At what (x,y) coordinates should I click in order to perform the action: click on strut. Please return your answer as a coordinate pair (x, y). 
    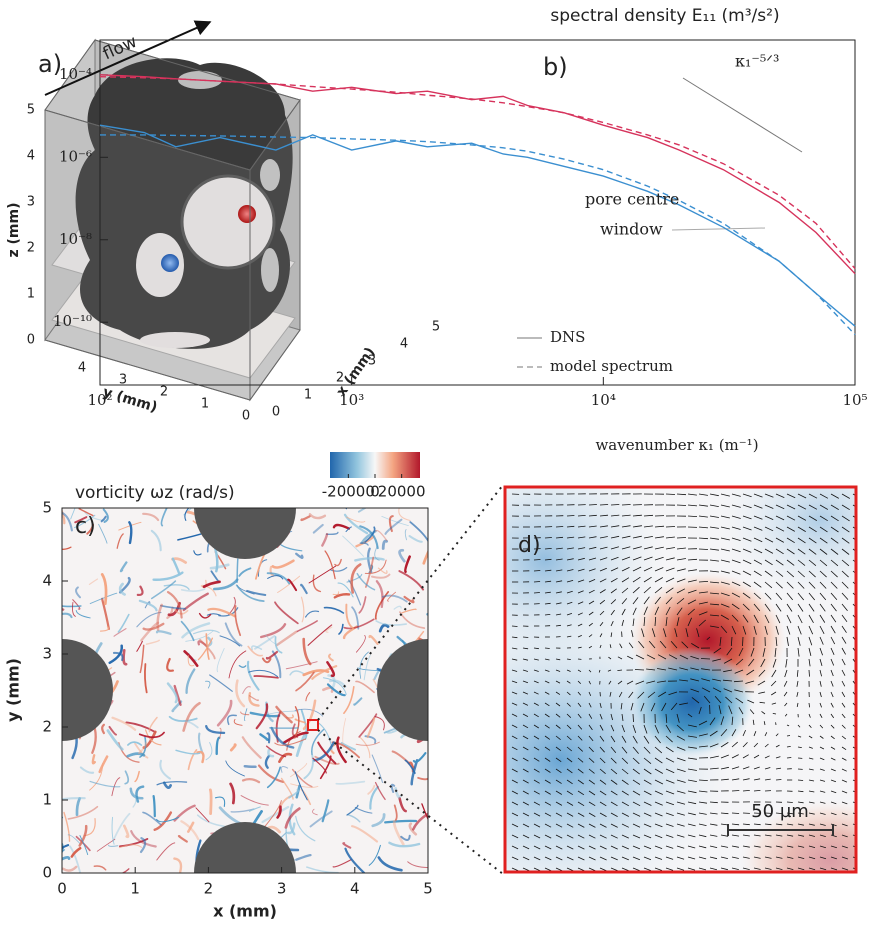
    Looking at the image, I should click on (245, 847).